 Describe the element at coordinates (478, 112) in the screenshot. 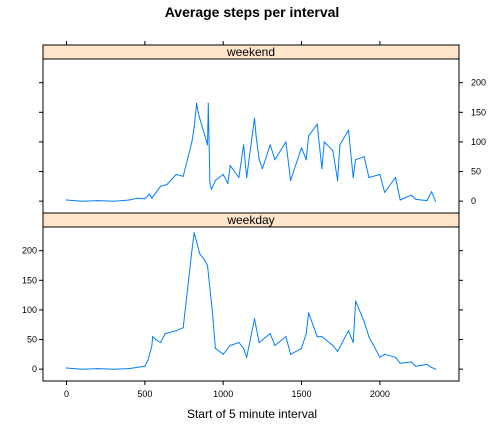

I see `y-tick-label-weekend: 150` at that location.